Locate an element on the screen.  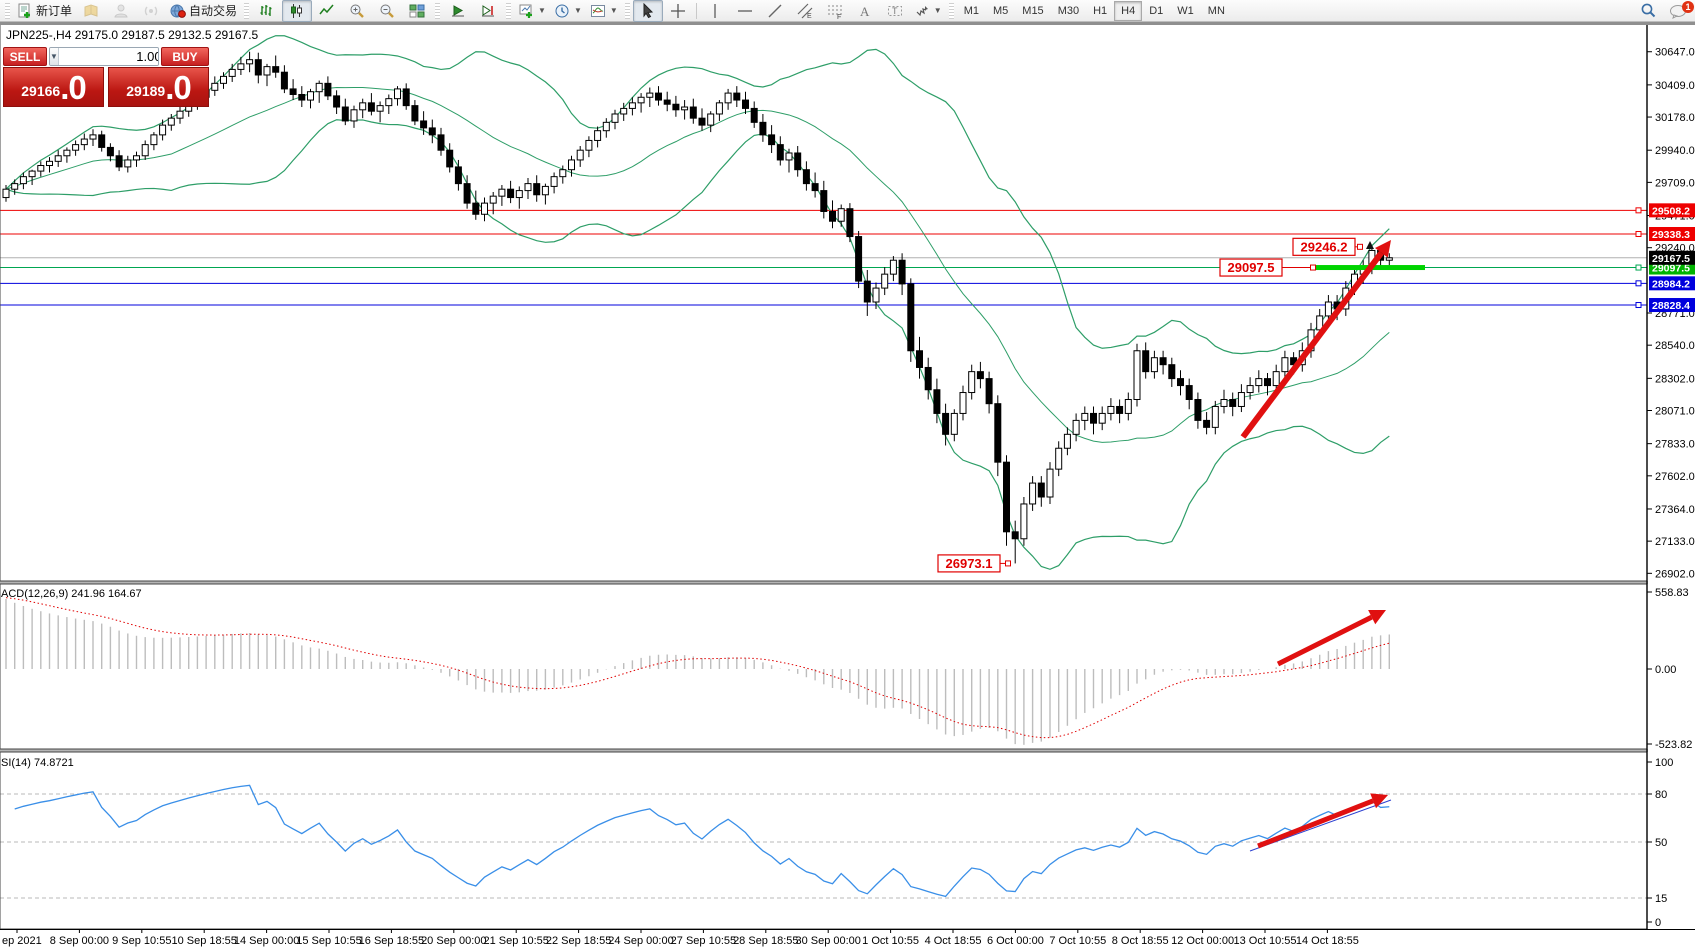
trendline-icon is located at coordinates (775, 10).